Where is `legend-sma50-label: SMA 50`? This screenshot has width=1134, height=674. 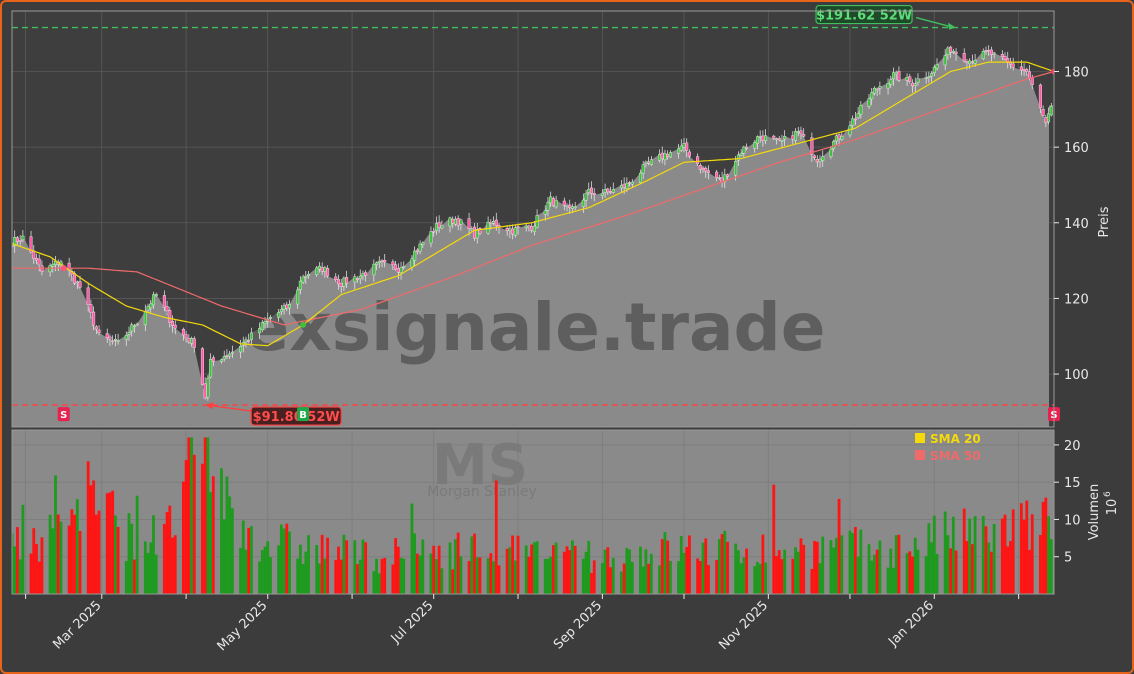 legend-sma50-label: SMA 50 is located at coordinates (955, 456).